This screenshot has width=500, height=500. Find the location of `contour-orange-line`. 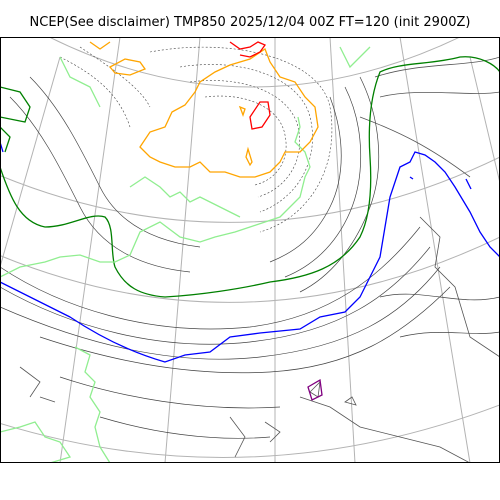

contour-orange-line is located at coordinates (204, 109).